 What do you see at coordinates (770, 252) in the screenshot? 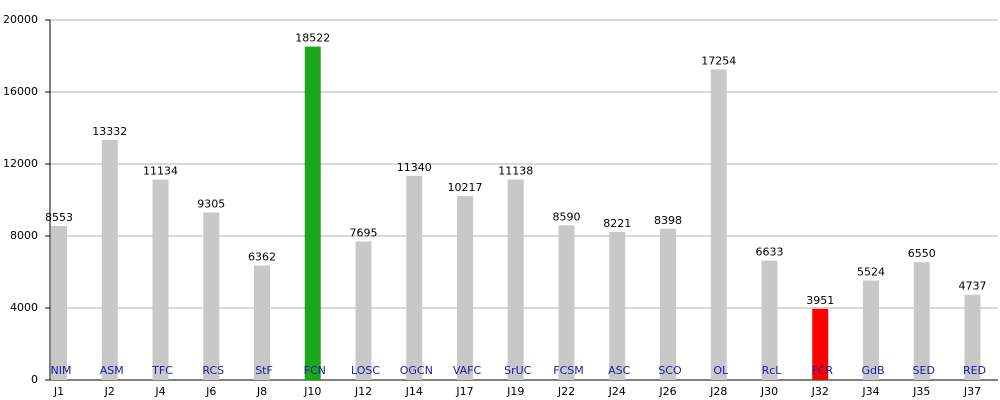
I see `value-label: 6633` at bounding box center [770, 252].